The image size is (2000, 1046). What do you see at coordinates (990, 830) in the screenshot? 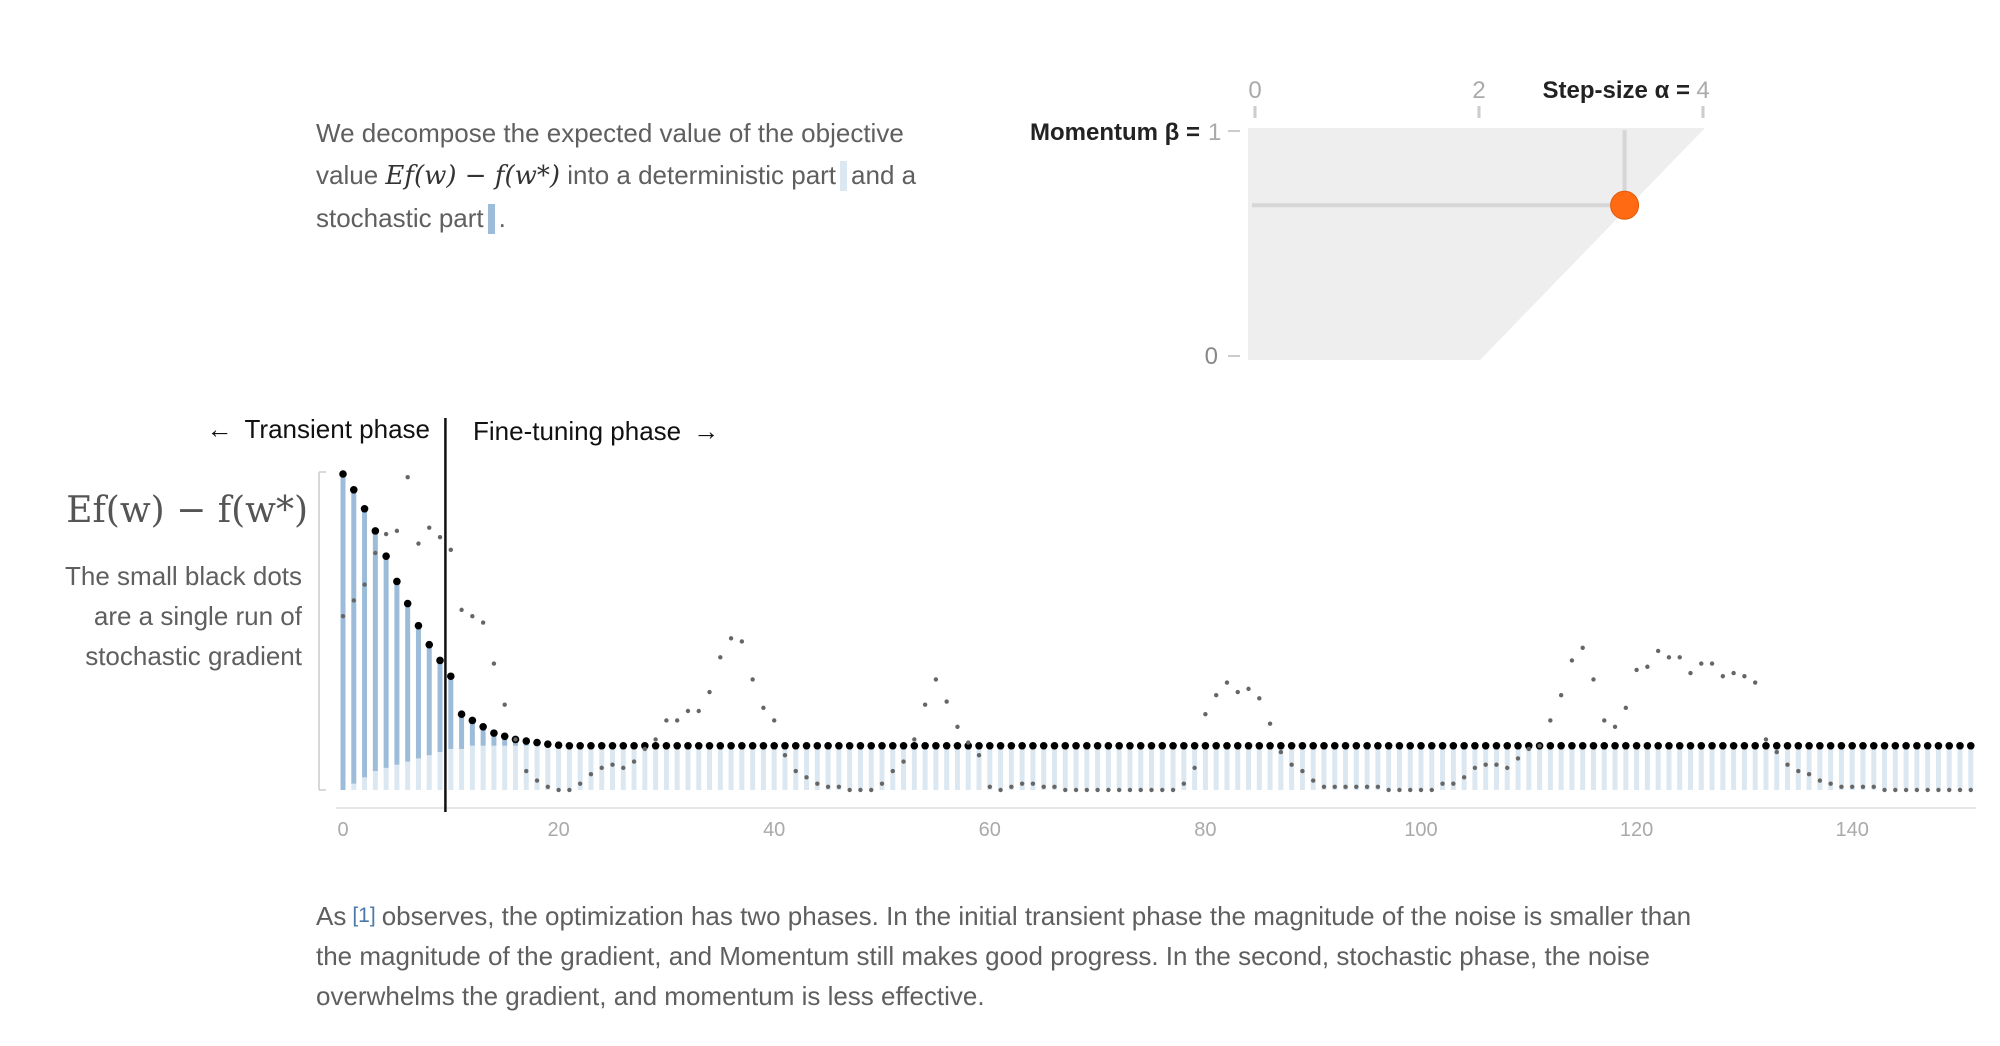
I see `x-tick-label: 60` at bounding box center [990, 830].